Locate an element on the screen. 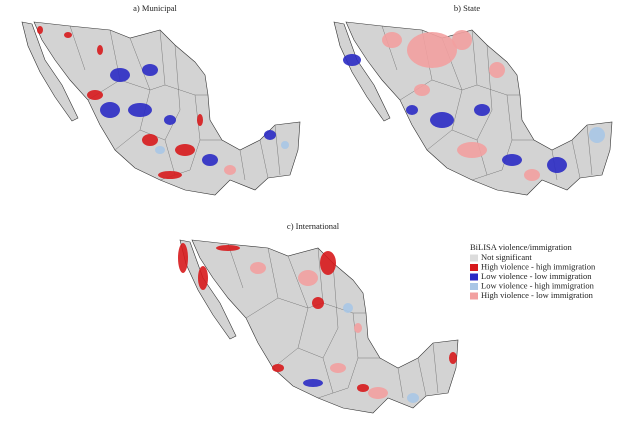 Image resolution: width=623 pixels, height=437 pixels. legend-title: BiLISA violence/immigration is located at coordinates (521, 247).